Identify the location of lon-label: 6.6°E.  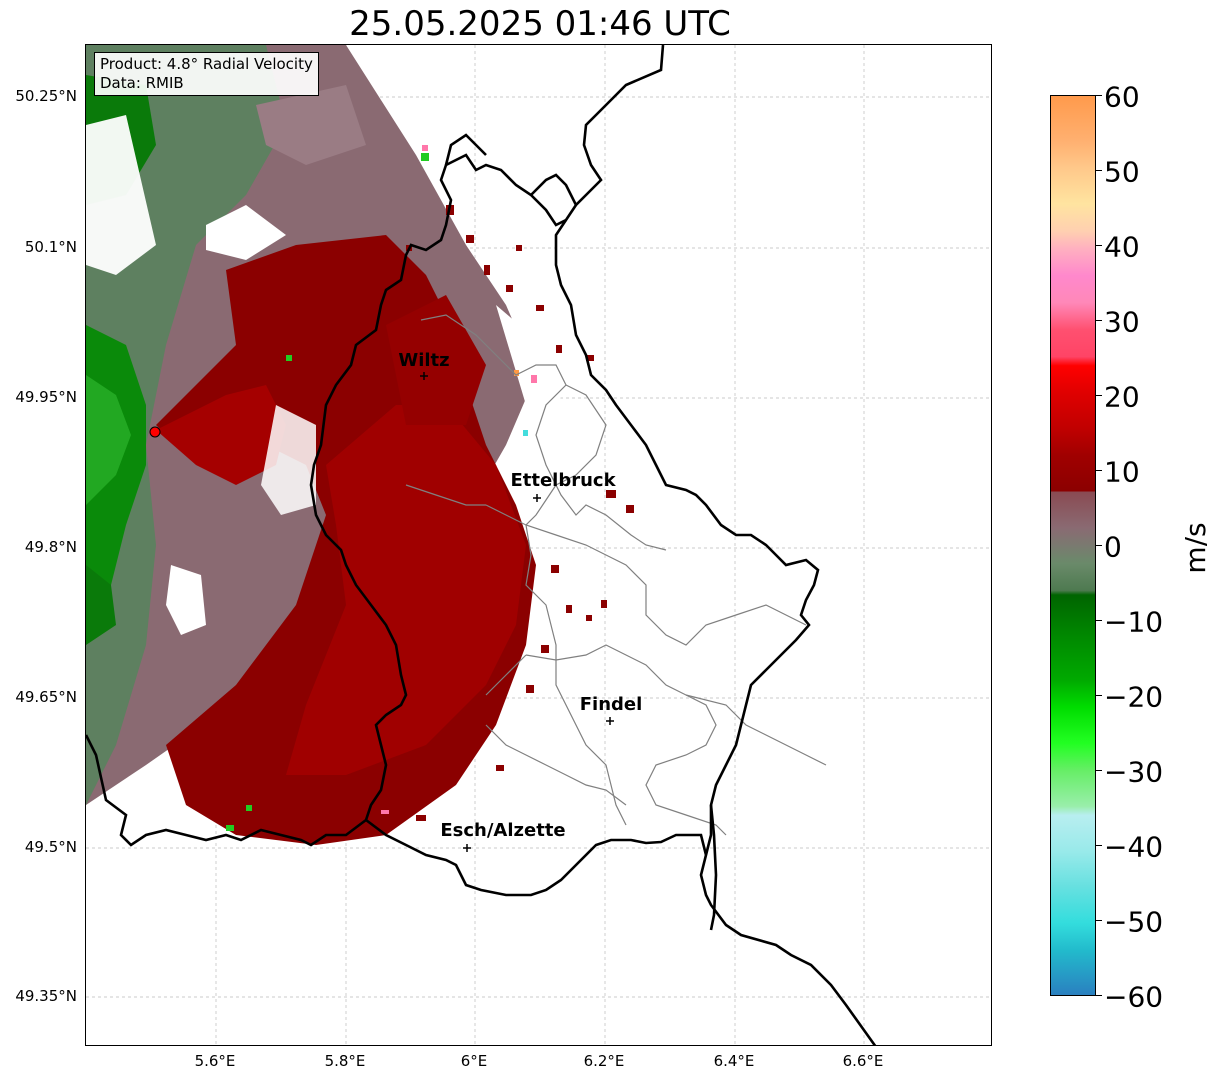
(863, 1061).